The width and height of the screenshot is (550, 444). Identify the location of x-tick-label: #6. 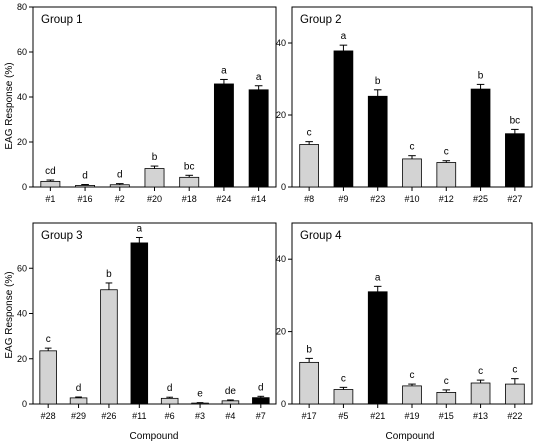
(170, 416).